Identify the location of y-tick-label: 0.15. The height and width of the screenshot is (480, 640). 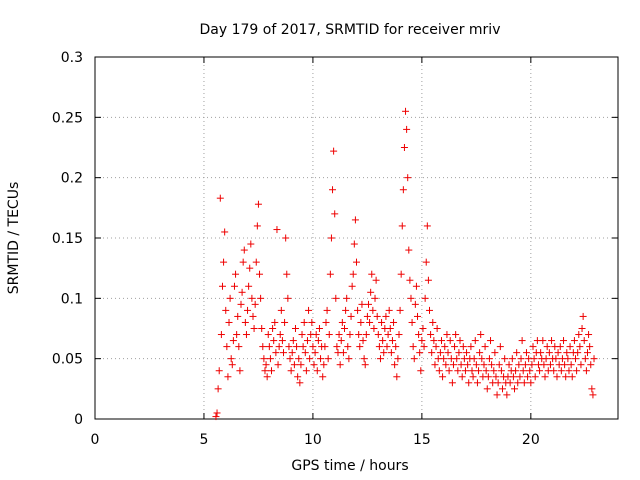
(67, 239).